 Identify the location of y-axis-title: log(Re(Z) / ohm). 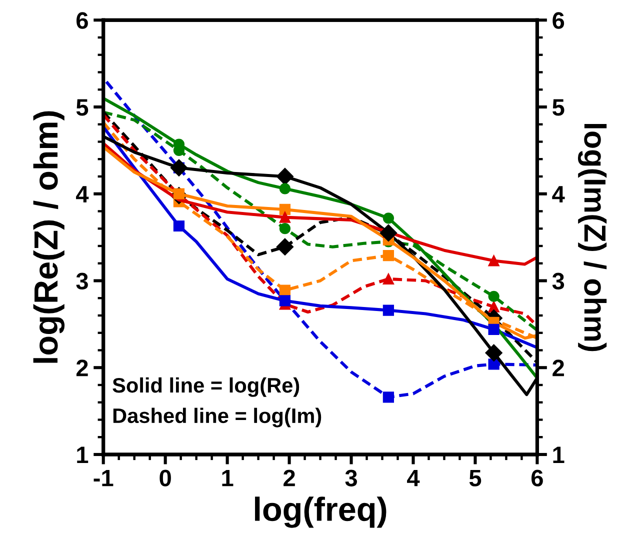
(49, 237).